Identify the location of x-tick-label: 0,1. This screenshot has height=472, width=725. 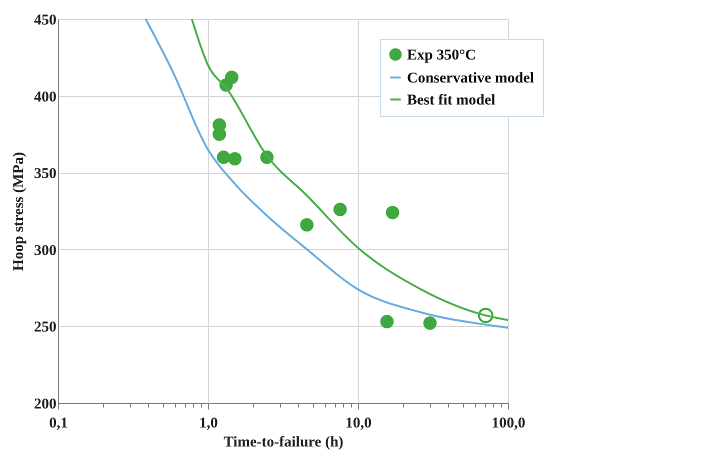
(58, 424).